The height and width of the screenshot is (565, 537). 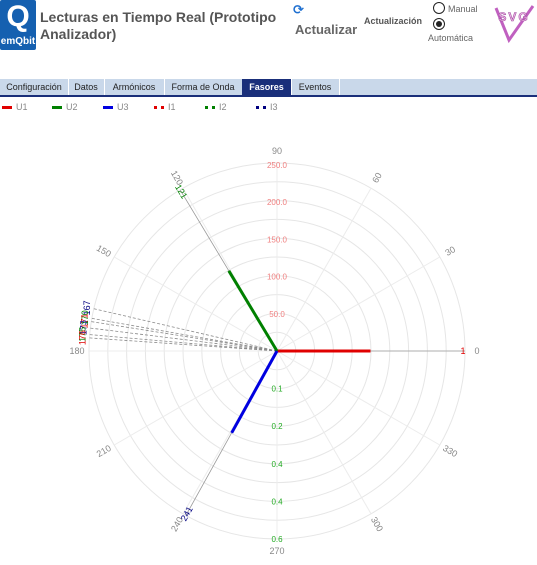 I want to click on manual-radio, so click(x=439, y=8).